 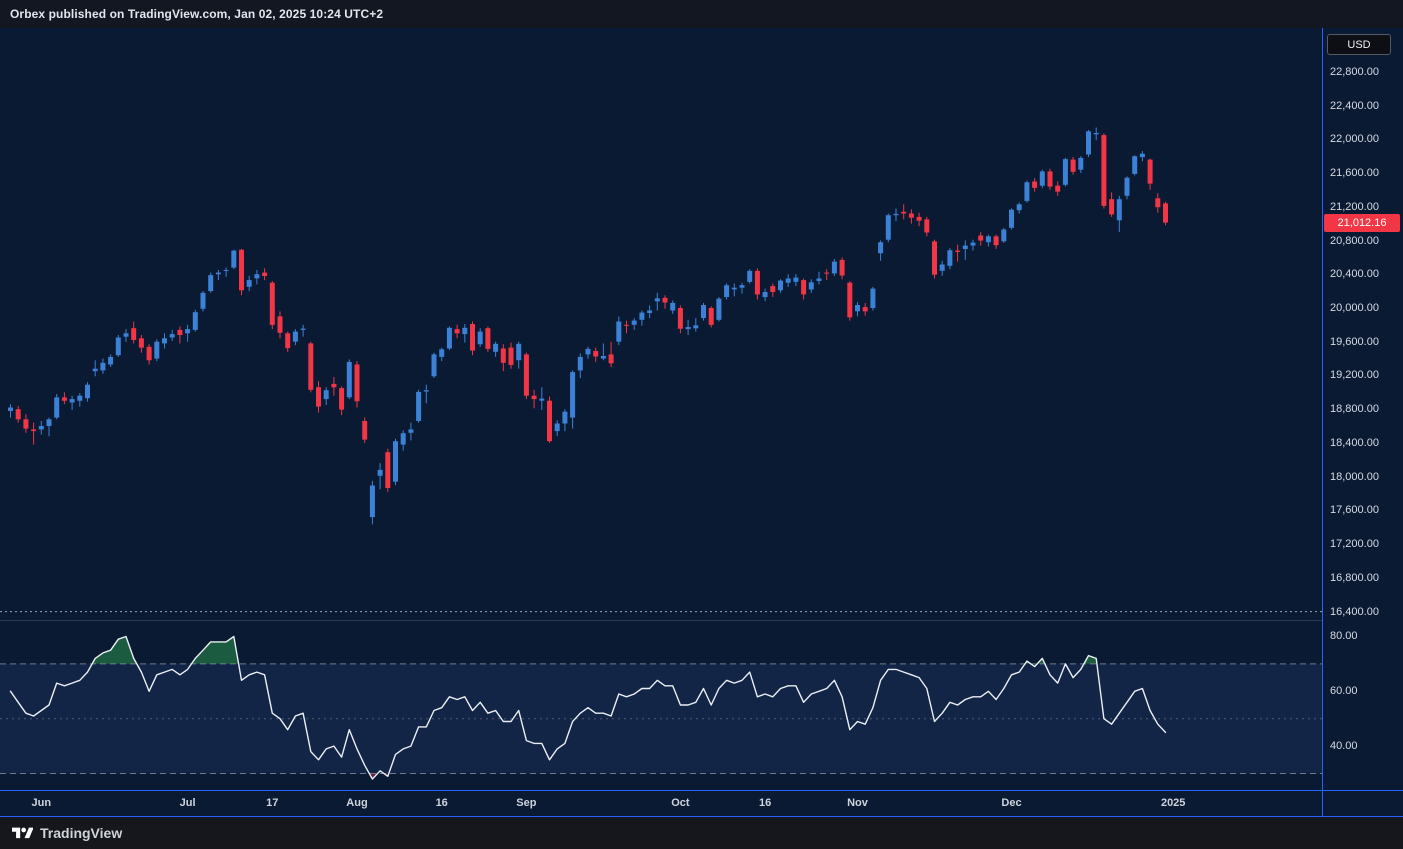 I want to click on price-tick-label: 18,000.00, so click(x=1354, y=476).